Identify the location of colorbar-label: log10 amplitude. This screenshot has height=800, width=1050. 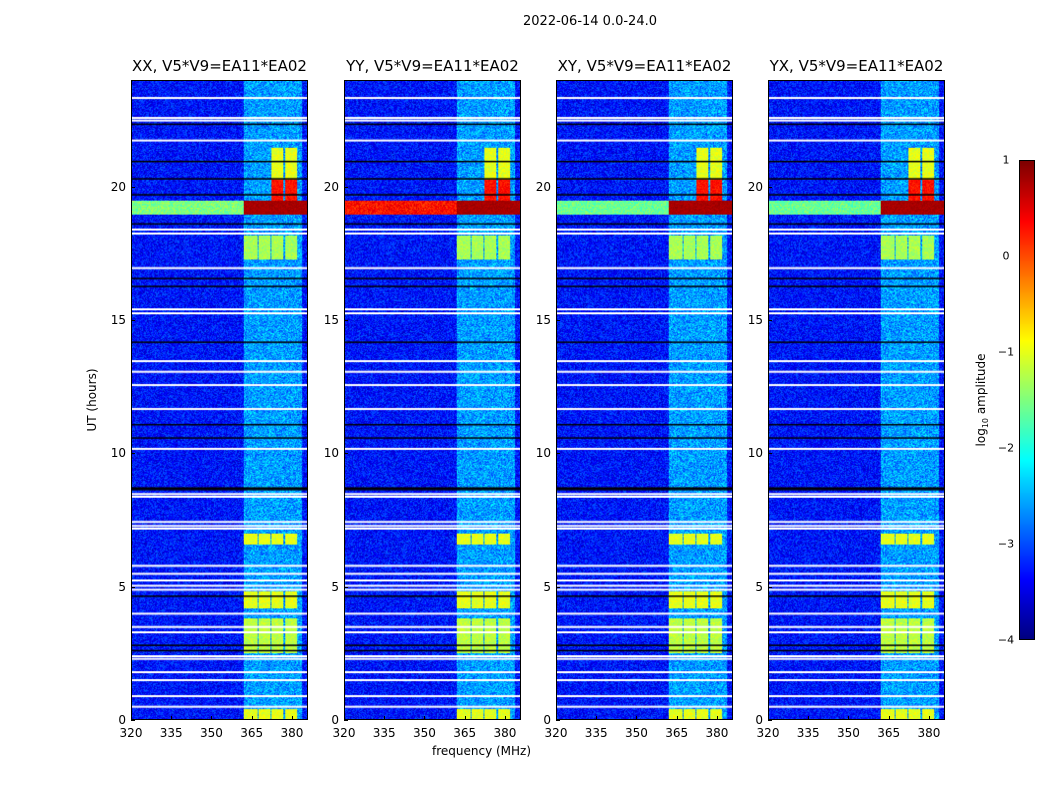
(982, 400).